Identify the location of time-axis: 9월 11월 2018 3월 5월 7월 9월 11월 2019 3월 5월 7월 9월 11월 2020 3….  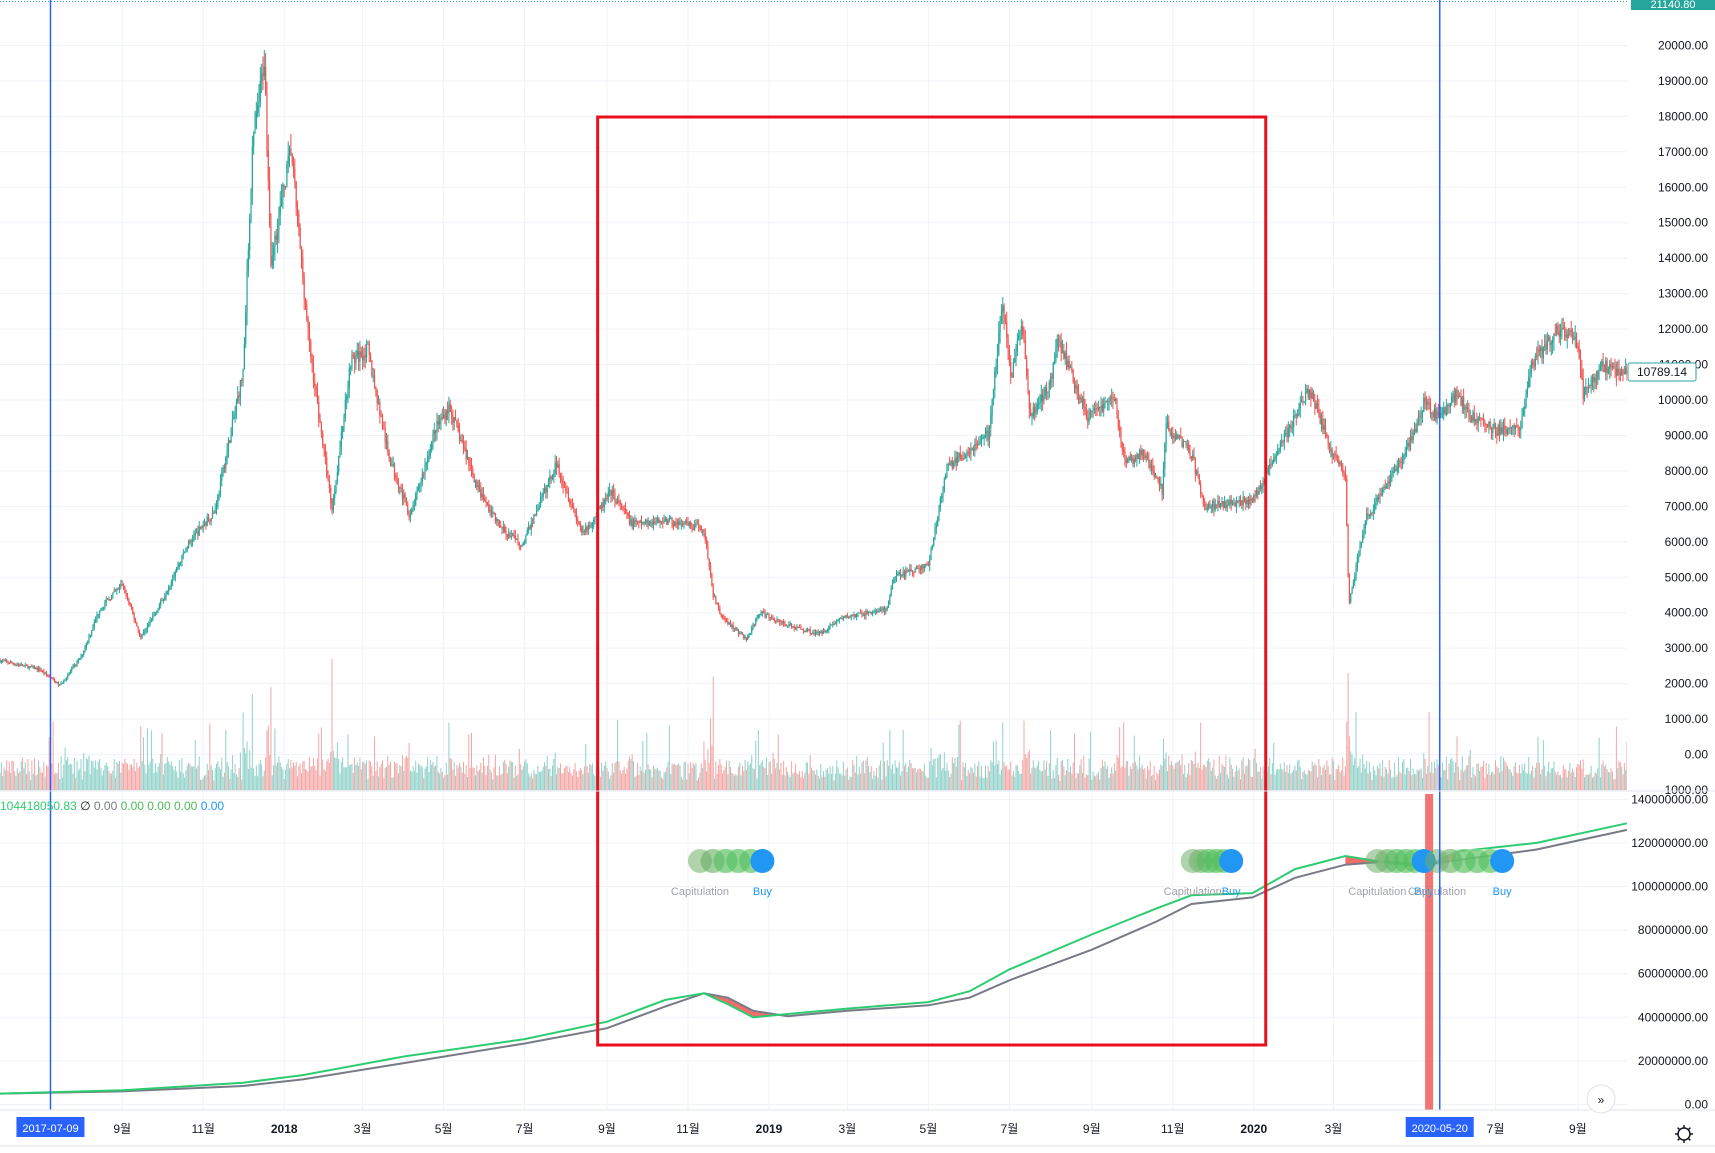
(857, 1131).